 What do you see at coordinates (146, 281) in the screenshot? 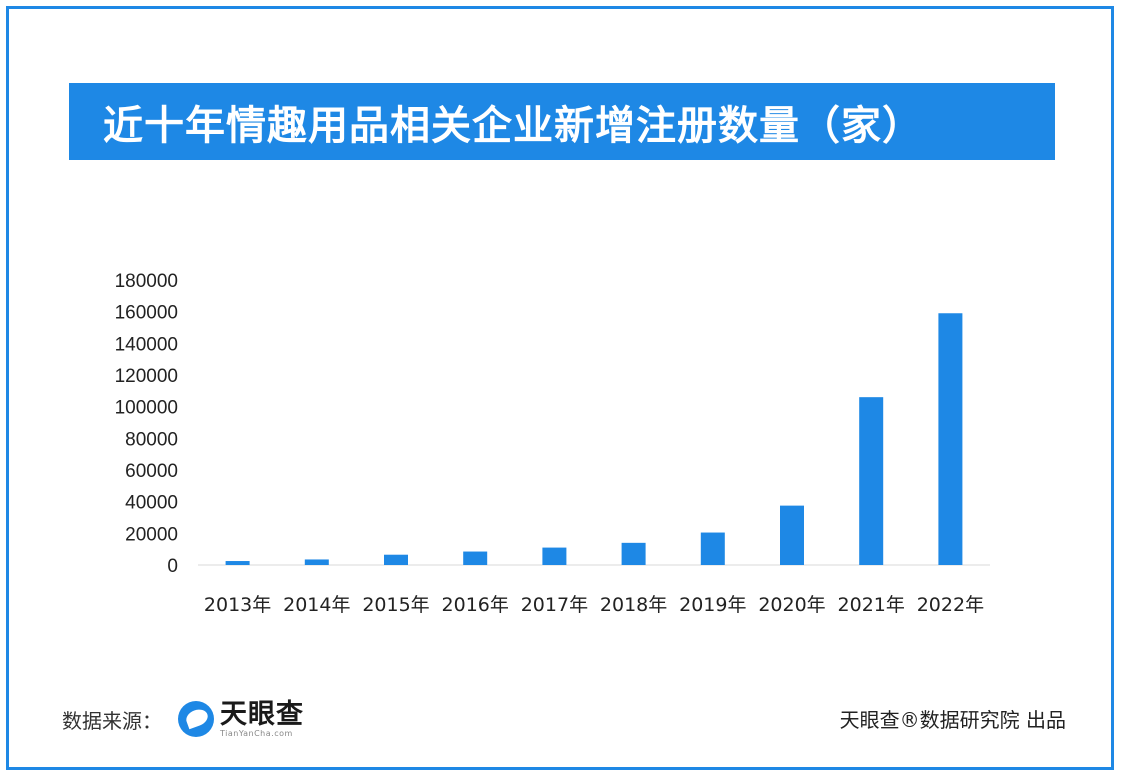
I see `y-tick-label: 180000` at bounding box center [146, 281].